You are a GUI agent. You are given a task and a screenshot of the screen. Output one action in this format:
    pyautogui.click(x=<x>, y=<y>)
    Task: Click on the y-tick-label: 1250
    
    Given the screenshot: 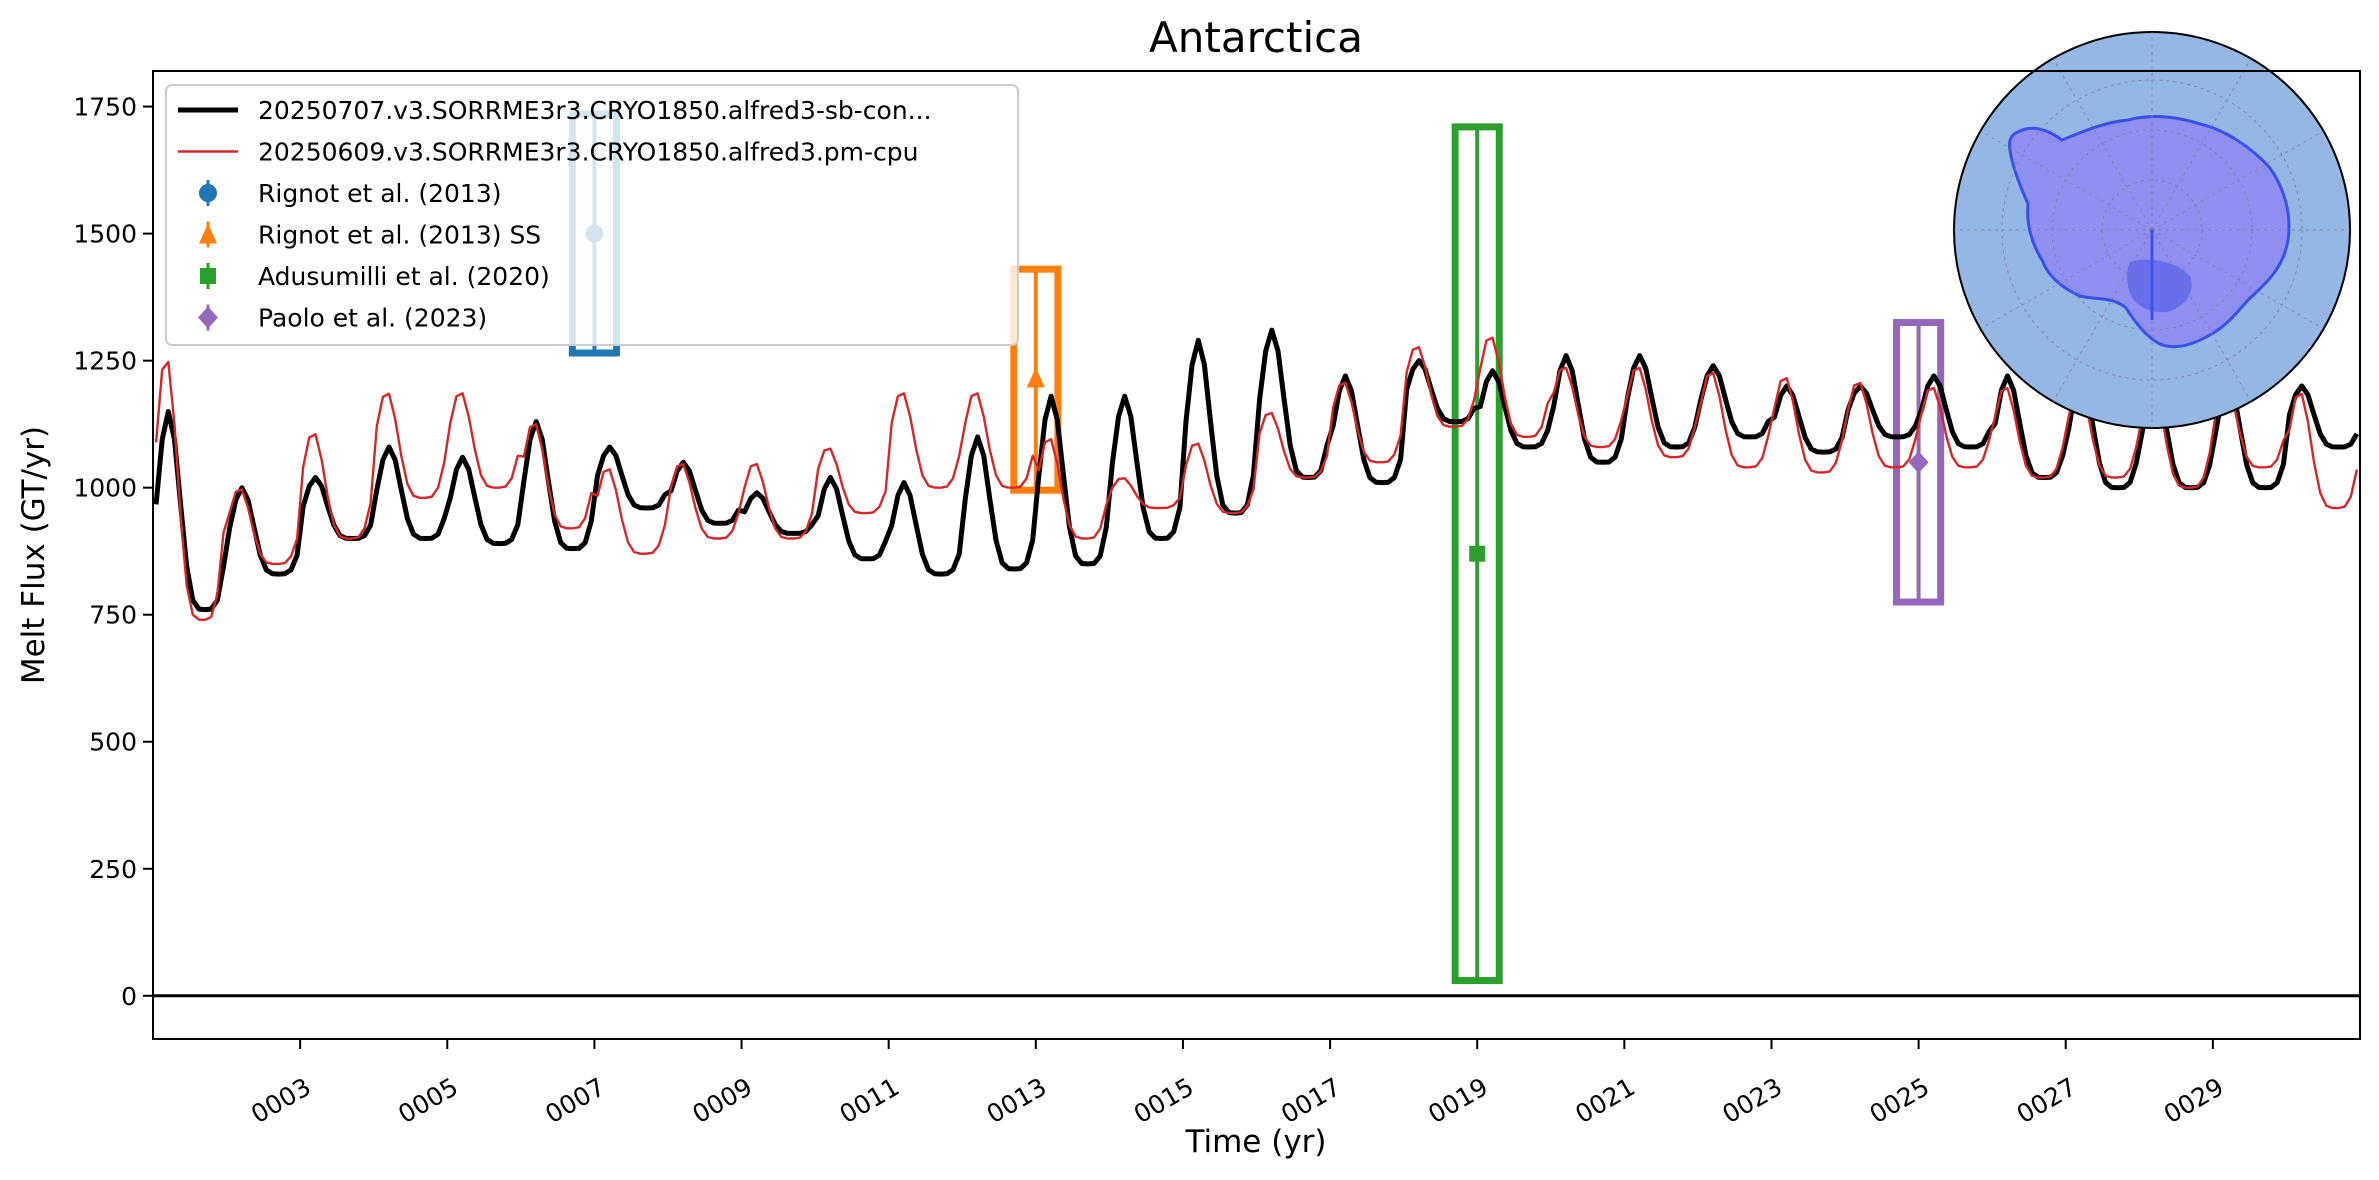 What is the action you would take?
    pyautogui.click(x=105, y=361)
    